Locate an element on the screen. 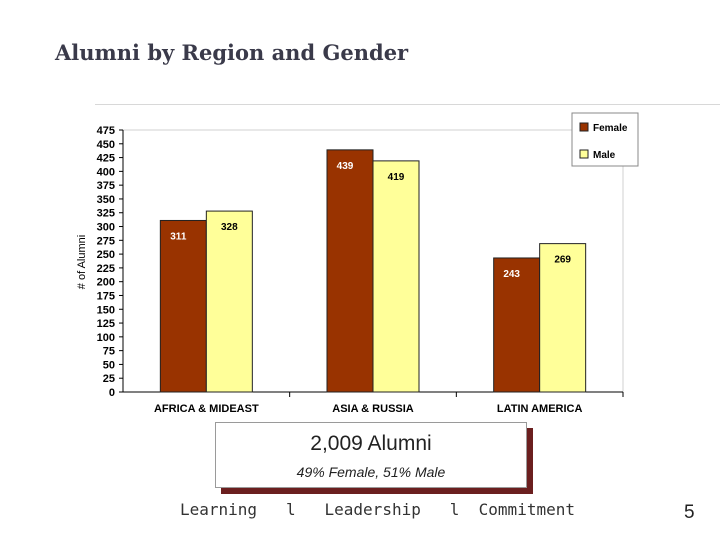 The width and height of the screenshot is (720, 540). y-tick-label: 100 is located at coordinates (106, 338).